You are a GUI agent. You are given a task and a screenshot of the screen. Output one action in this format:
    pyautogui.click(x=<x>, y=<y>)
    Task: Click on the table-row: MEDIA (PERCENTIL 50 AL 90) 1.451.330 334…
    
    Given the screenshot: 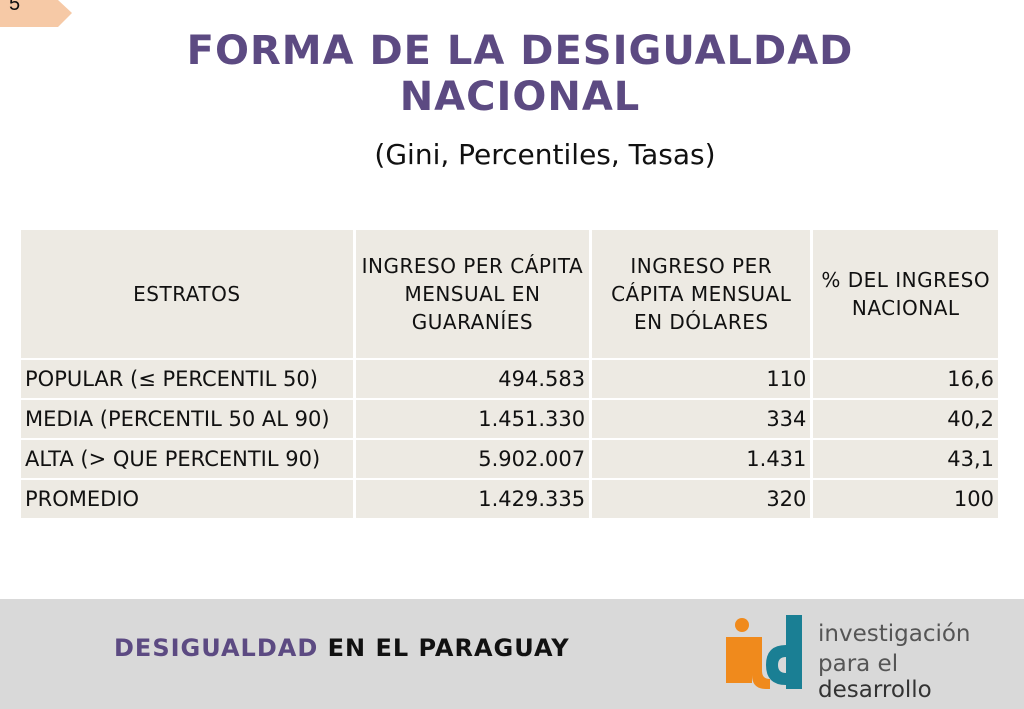 What is the action you would take?
    pyautogui.click(x=509, y=419)
    